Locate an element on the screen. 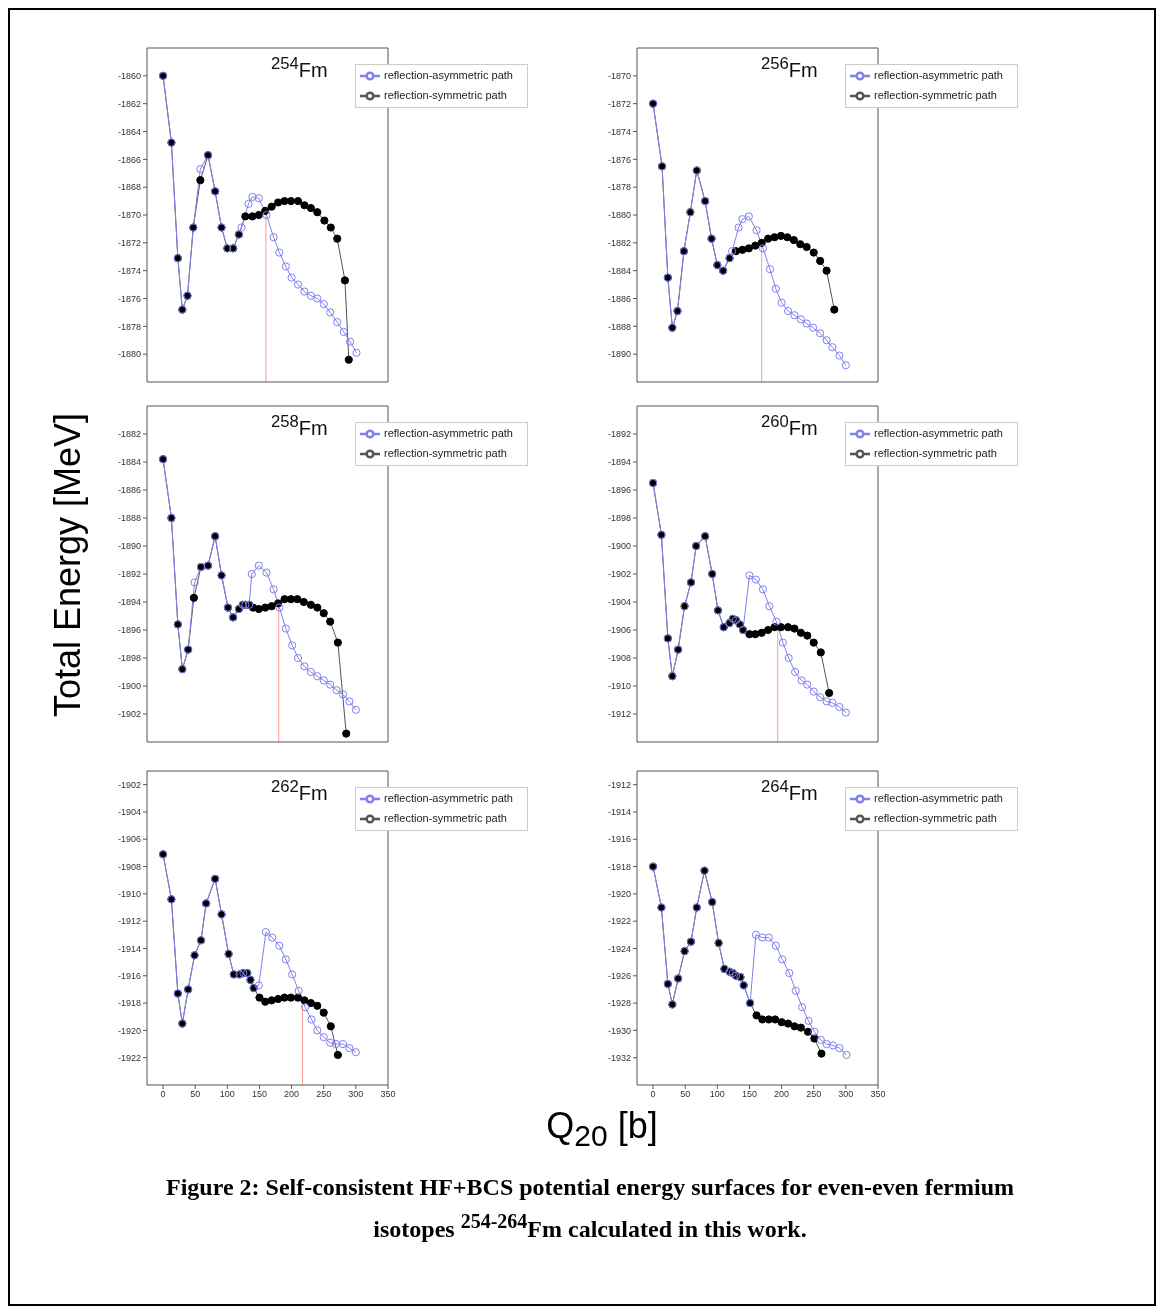 This screenshot has height=1314, width=1162. y-tick-label: -1922 is located at coordinates (129, 1057).